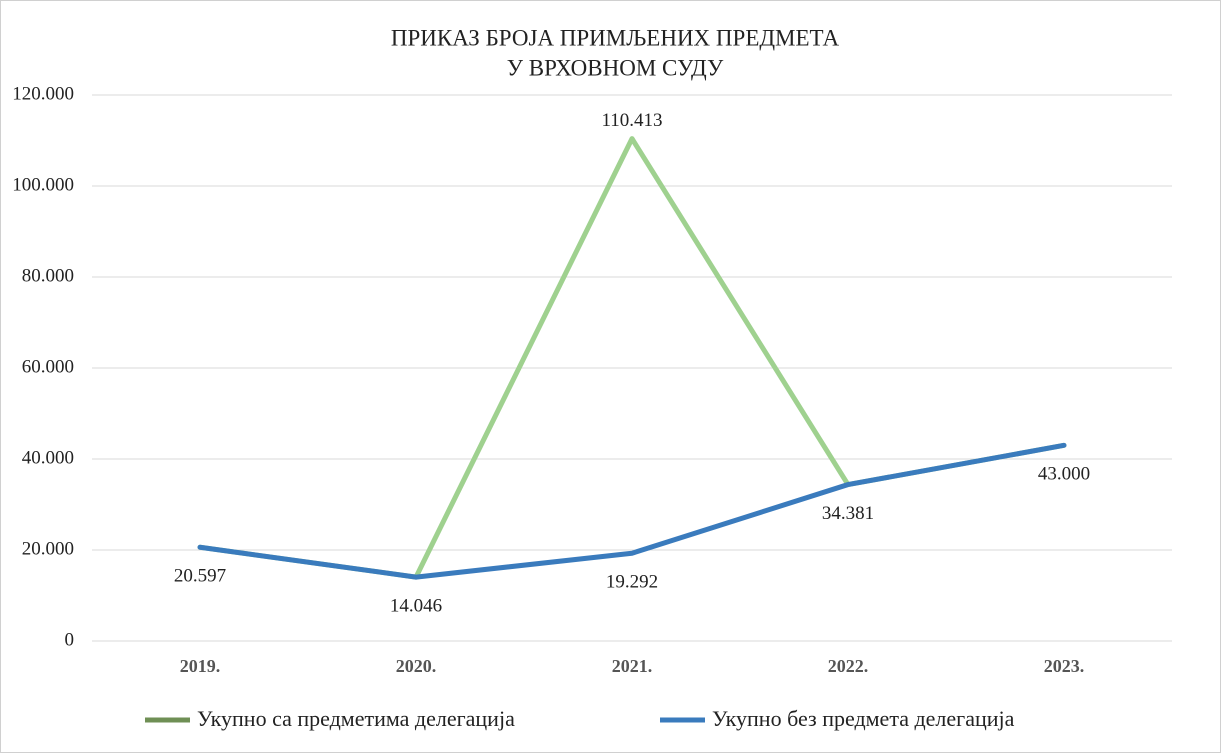 This screenshot has width=1221, height=753. Describe the element at coordinates (416, 666) in the screenshot. I see `x-tick-label: 2020.` at that location.